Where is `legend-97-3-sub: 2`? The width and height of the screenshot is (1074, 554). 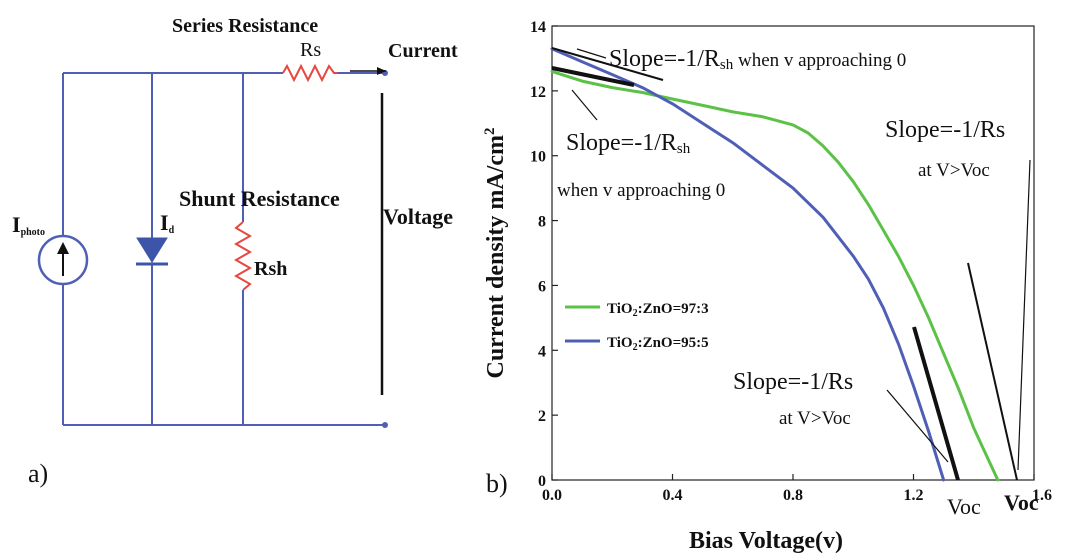
legend-97-3-sub: 2 is located at coordinates (635, 313).